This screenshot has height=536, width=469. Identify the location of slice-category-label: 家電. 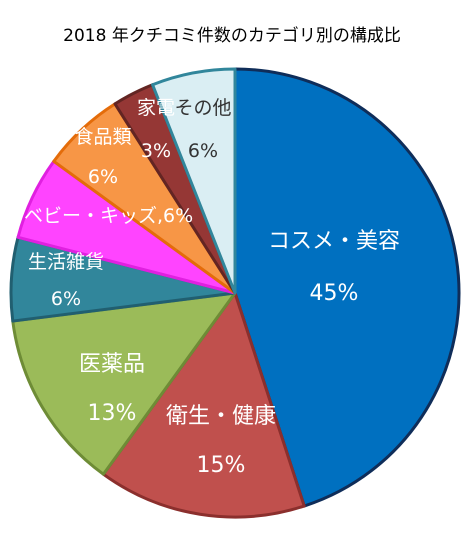
(156, 108).